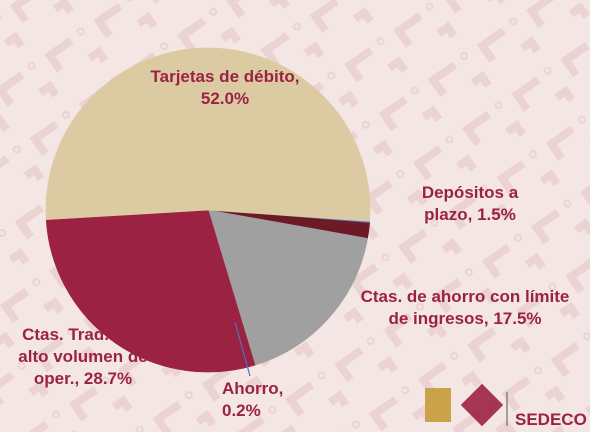 This screenshot has height=432, width=590. What do you see at coordinates (551, 419) in the screenshot?
I see `logo-text: SEDECO` at bounding box center [551, 419].